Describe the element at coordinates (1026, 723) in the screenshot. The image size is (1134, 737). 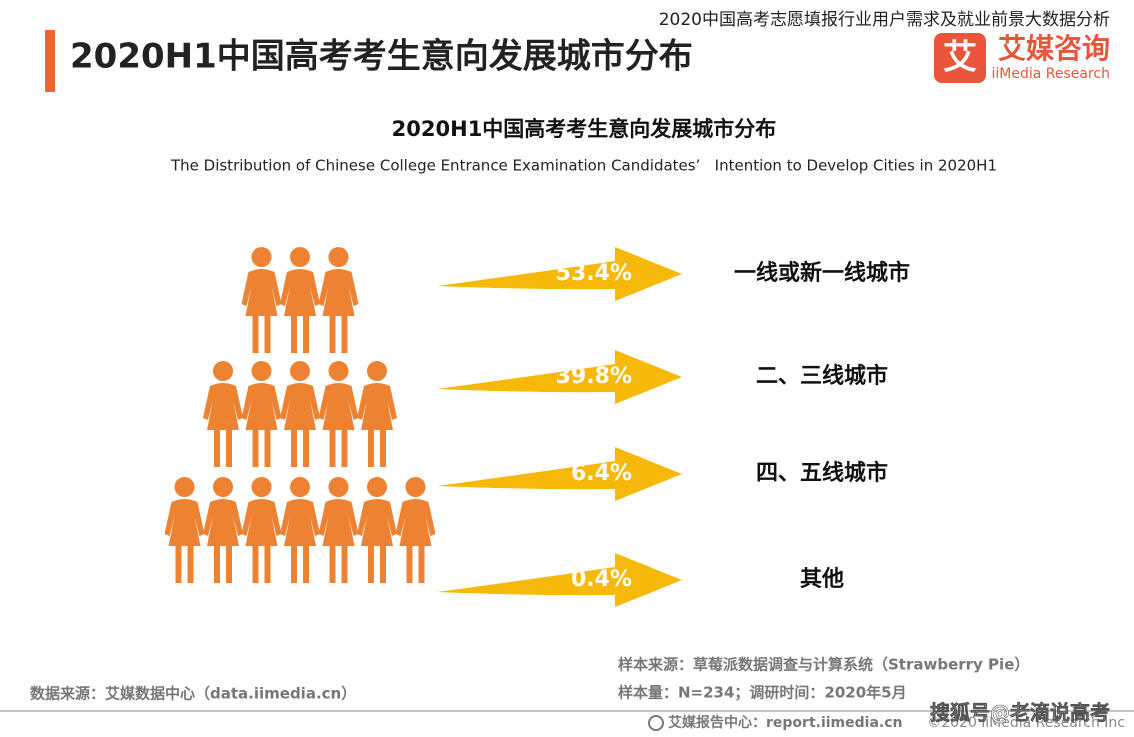
I see `copyright: ©2020 iiMedia Research Inc` at that location.